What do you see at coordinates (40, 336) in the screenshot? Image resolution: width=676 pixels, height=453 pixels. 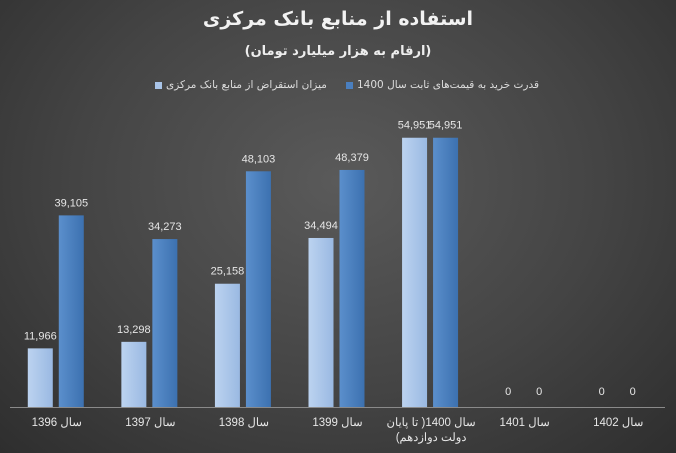 I see `data-label: 11,966` at bounding box center [40, 336].